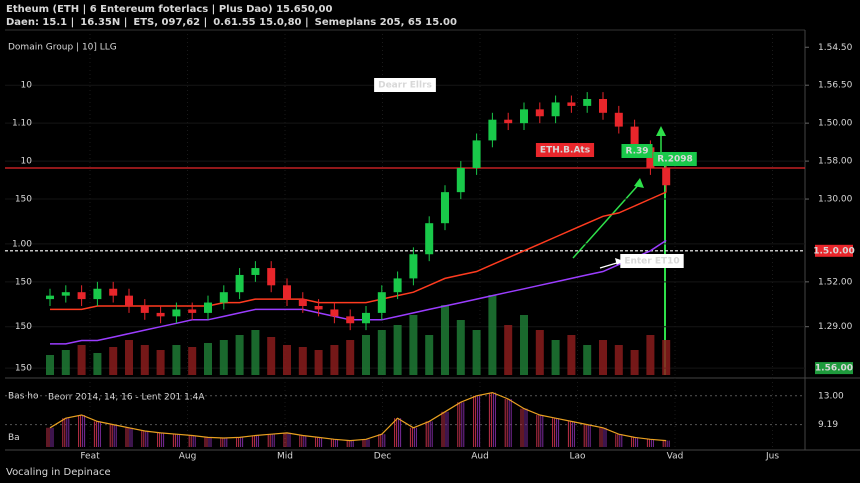  Describe the element at coordinates (62, 48) in the screenshot. I see `subtitle: Domain Group | 10] LLG` at that location.